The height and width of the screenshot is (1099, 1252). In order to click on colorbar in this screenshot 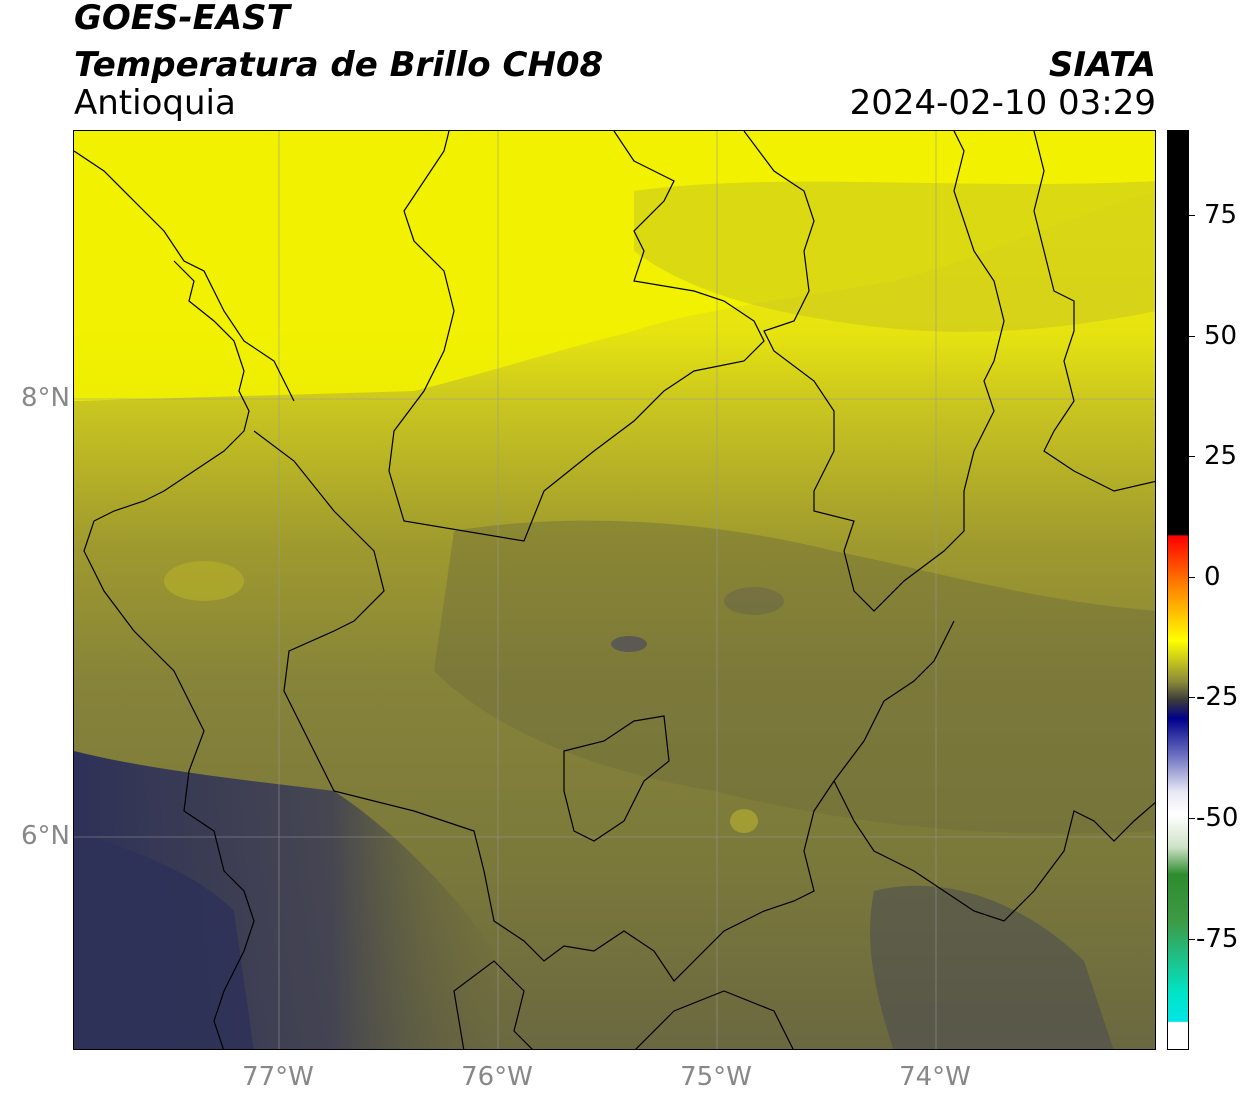, I will do `click(1178, 590)`.